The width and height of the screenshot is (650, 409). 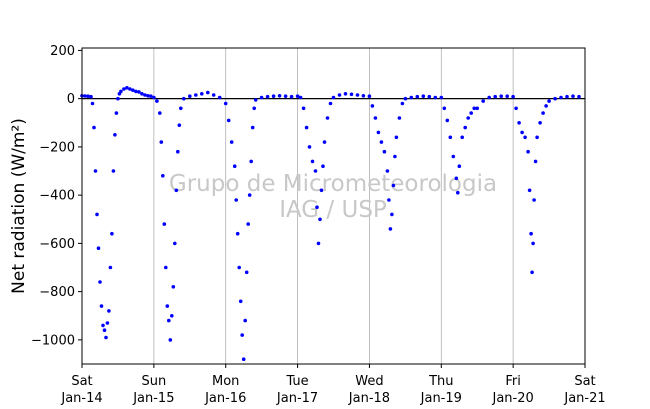 I want to click on x-tick-day-2: Mon, so click(x=225, y=381).